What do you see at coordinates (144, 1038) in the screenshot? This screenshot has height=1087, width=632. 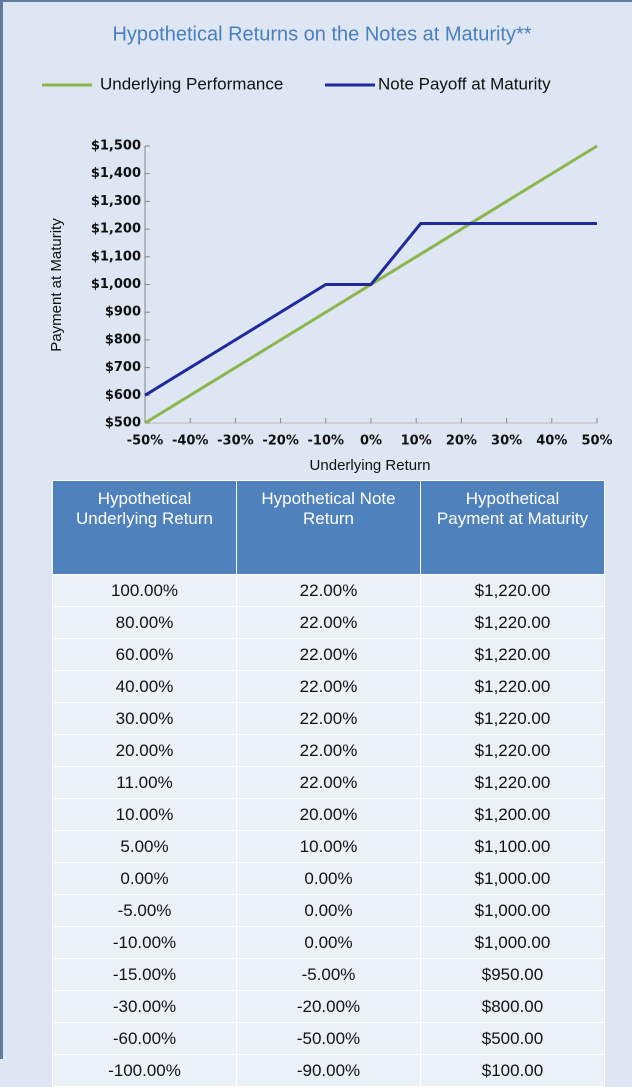 I see `table-cell: -60.00%` at bounding box center [144, 1038].